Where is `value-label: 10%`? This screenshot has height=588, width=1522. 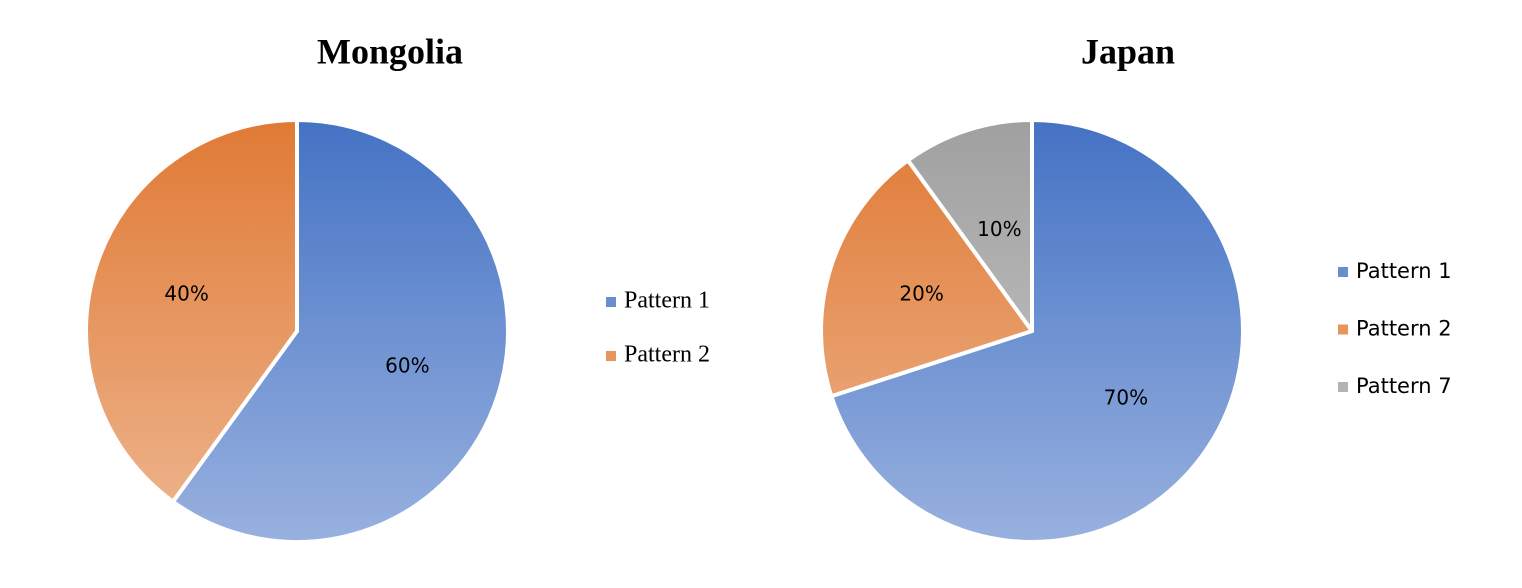
value-label: 10% is located at coordinates (999, 229).